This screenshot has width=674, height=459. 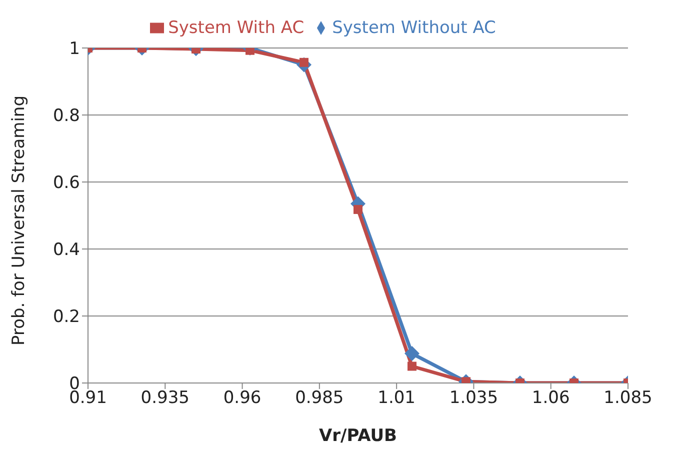 I want to click on y-tick-label: 0.4, so click(x=66, y=250).